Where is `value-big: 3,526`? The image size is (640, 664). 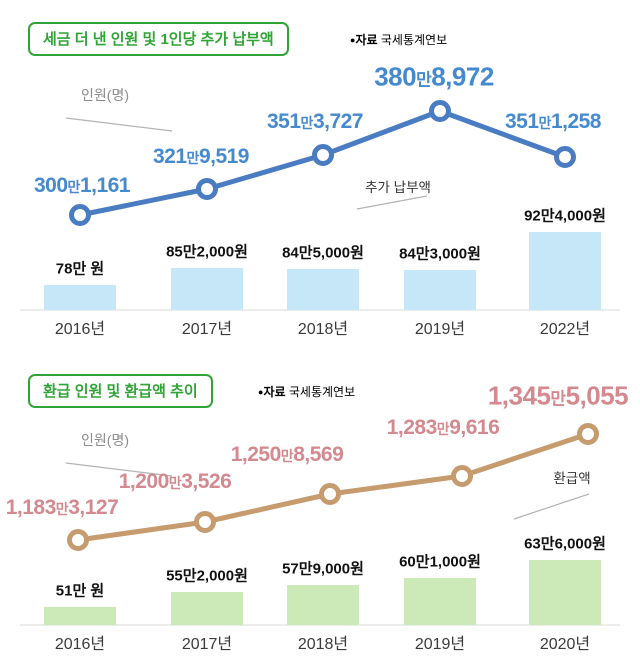 value-big: 3,526 is located at coordinates (206, 481).